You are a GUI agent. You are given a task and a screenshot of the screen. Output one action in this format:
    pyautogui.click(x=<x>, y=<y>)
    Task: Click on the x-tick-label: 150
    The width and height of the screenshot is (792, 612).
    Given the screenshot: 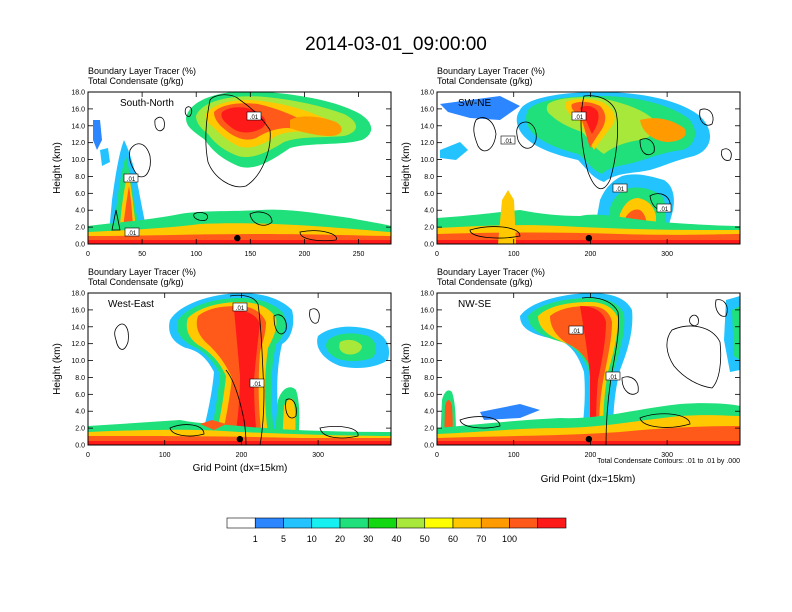 What is the action you would take?
    pyautogui.click(x=250, y=254)
    